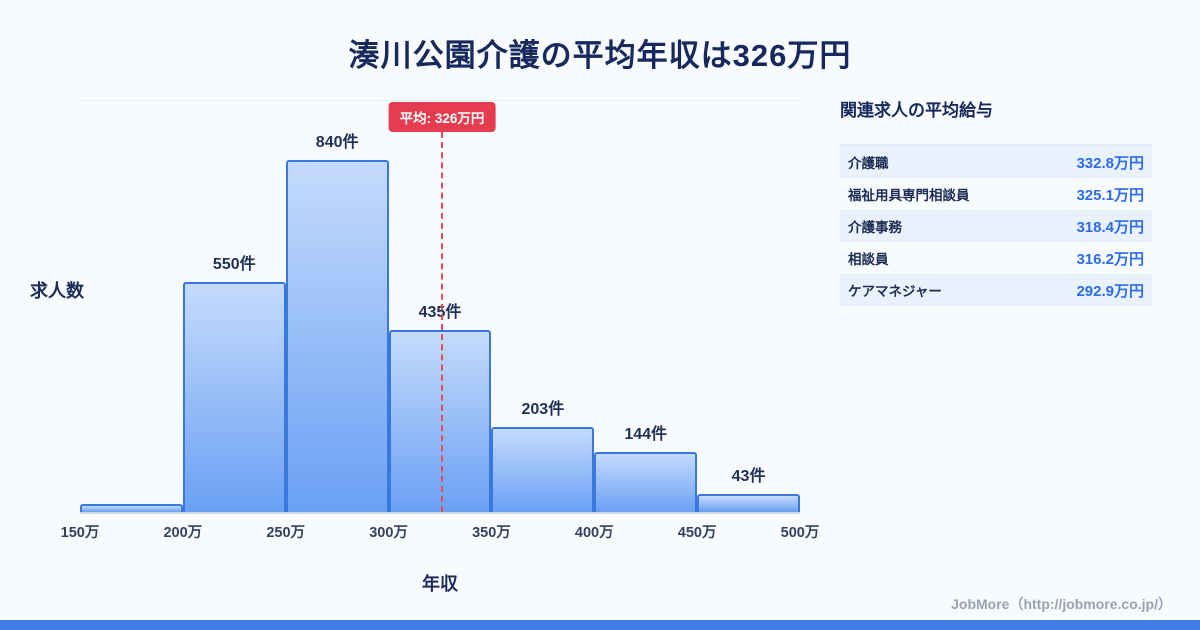  Describe the element at coordinates (868, 163) in the screenshot. I see `job-name: 介護職` at that location.